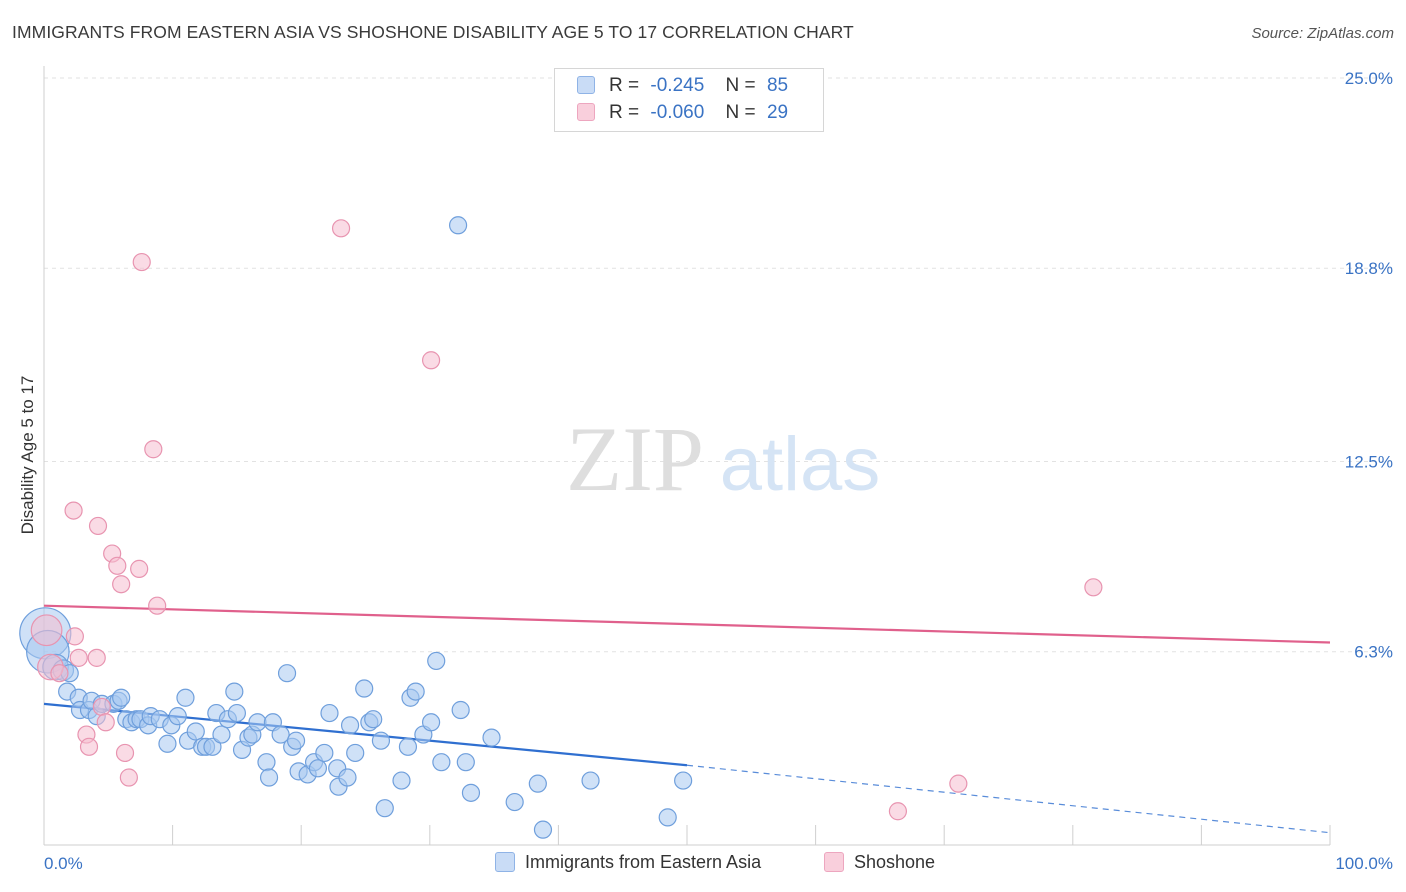 This screenshot has width=1406, height=892. Describe the element at coordinates (643, 862) in the screenshot. I see `bottom-legend-label: Immigrants from Eastern Asia` at that location.